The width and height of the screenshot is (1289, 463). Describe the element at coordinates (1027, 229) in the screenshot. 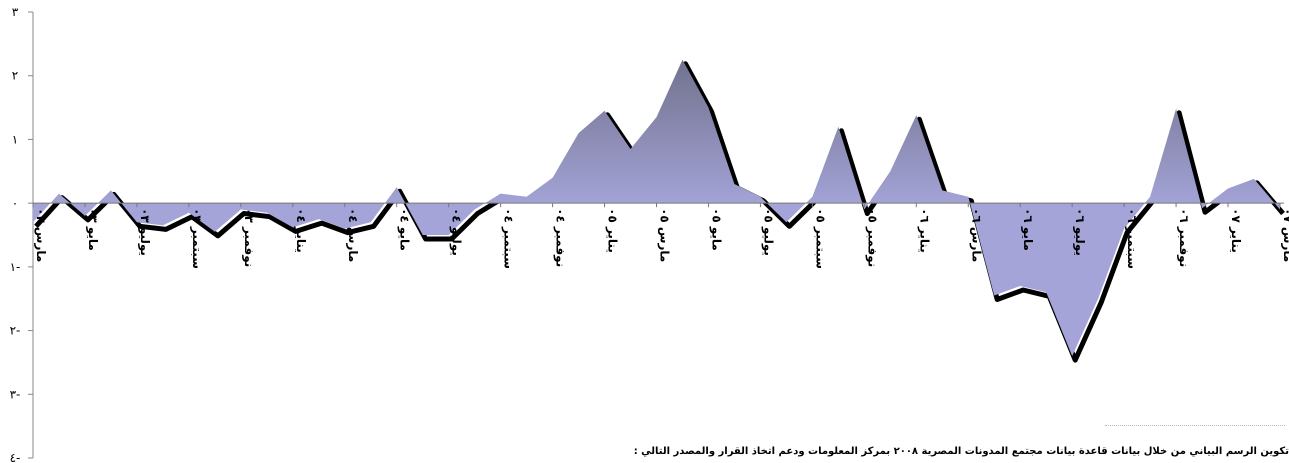

I see `x-tick-label: مايو ٠٦` at that location.